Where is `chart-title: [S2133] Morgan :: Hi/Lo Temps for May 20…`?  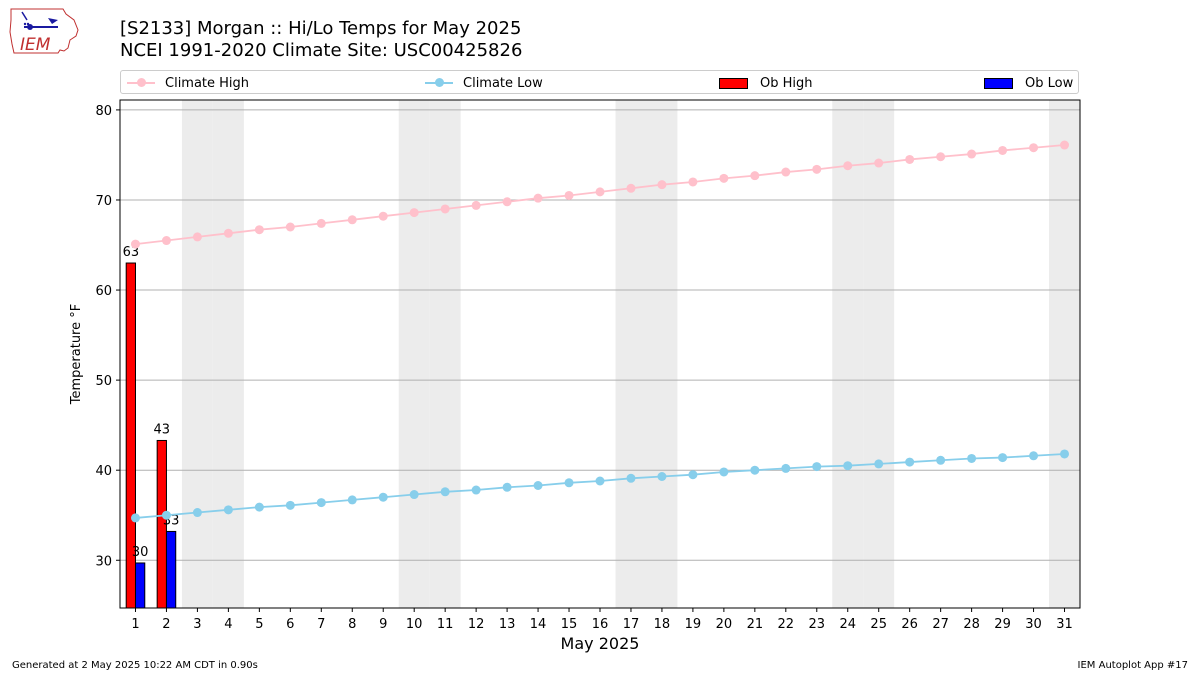
chart-title: [S2133] Morgan :: Hi/Lo Temps for May 20… is located at coordinates (321, 28).